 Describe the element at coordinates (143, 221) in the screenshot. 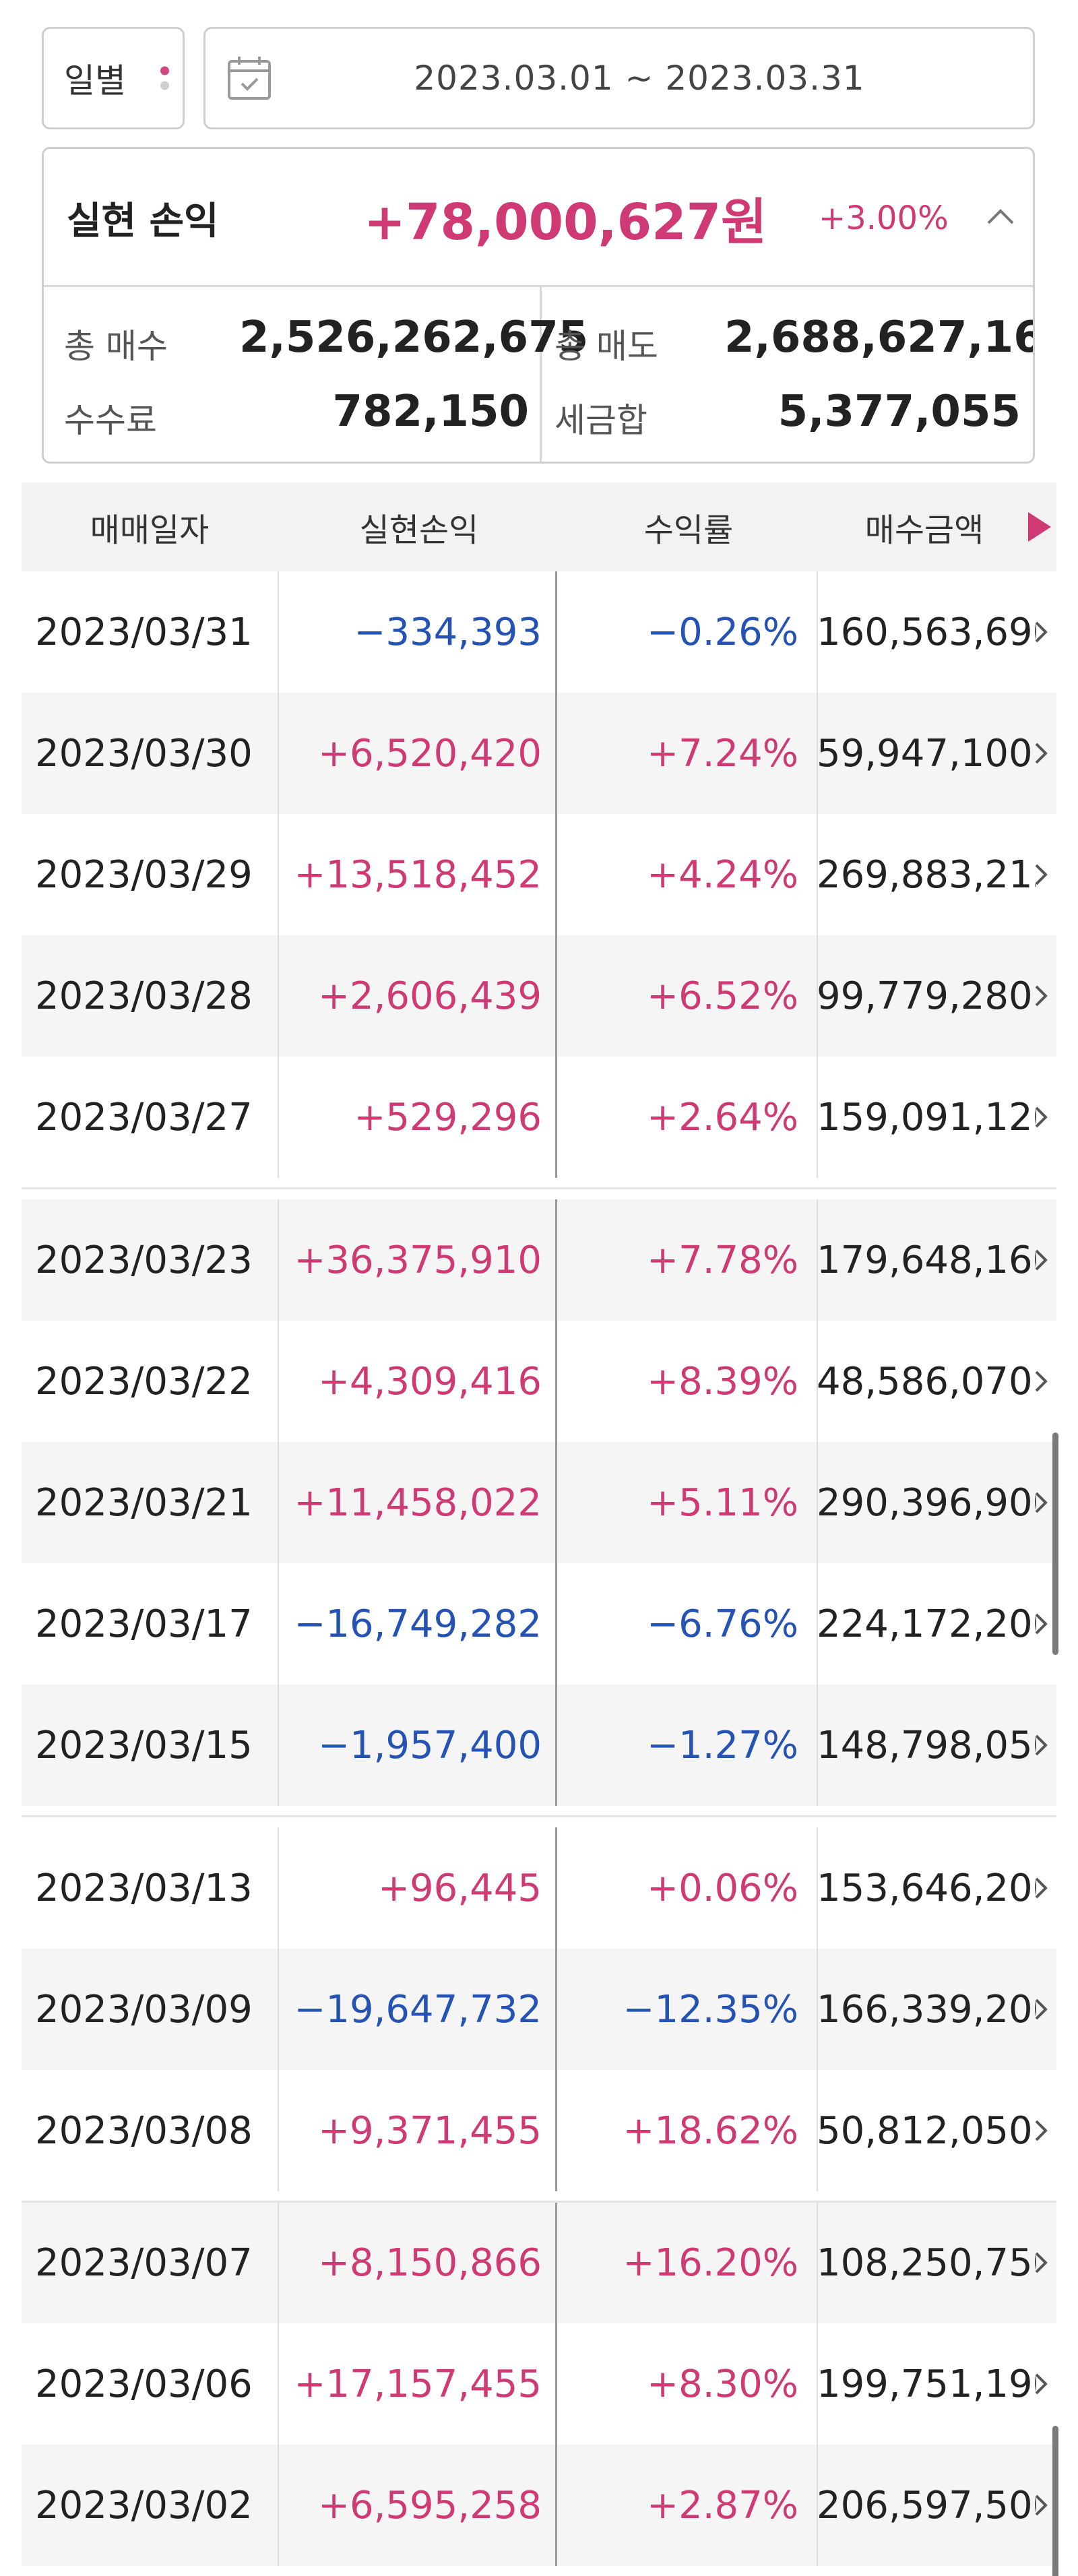

I see `summary-title: 실현 손익` at that location.